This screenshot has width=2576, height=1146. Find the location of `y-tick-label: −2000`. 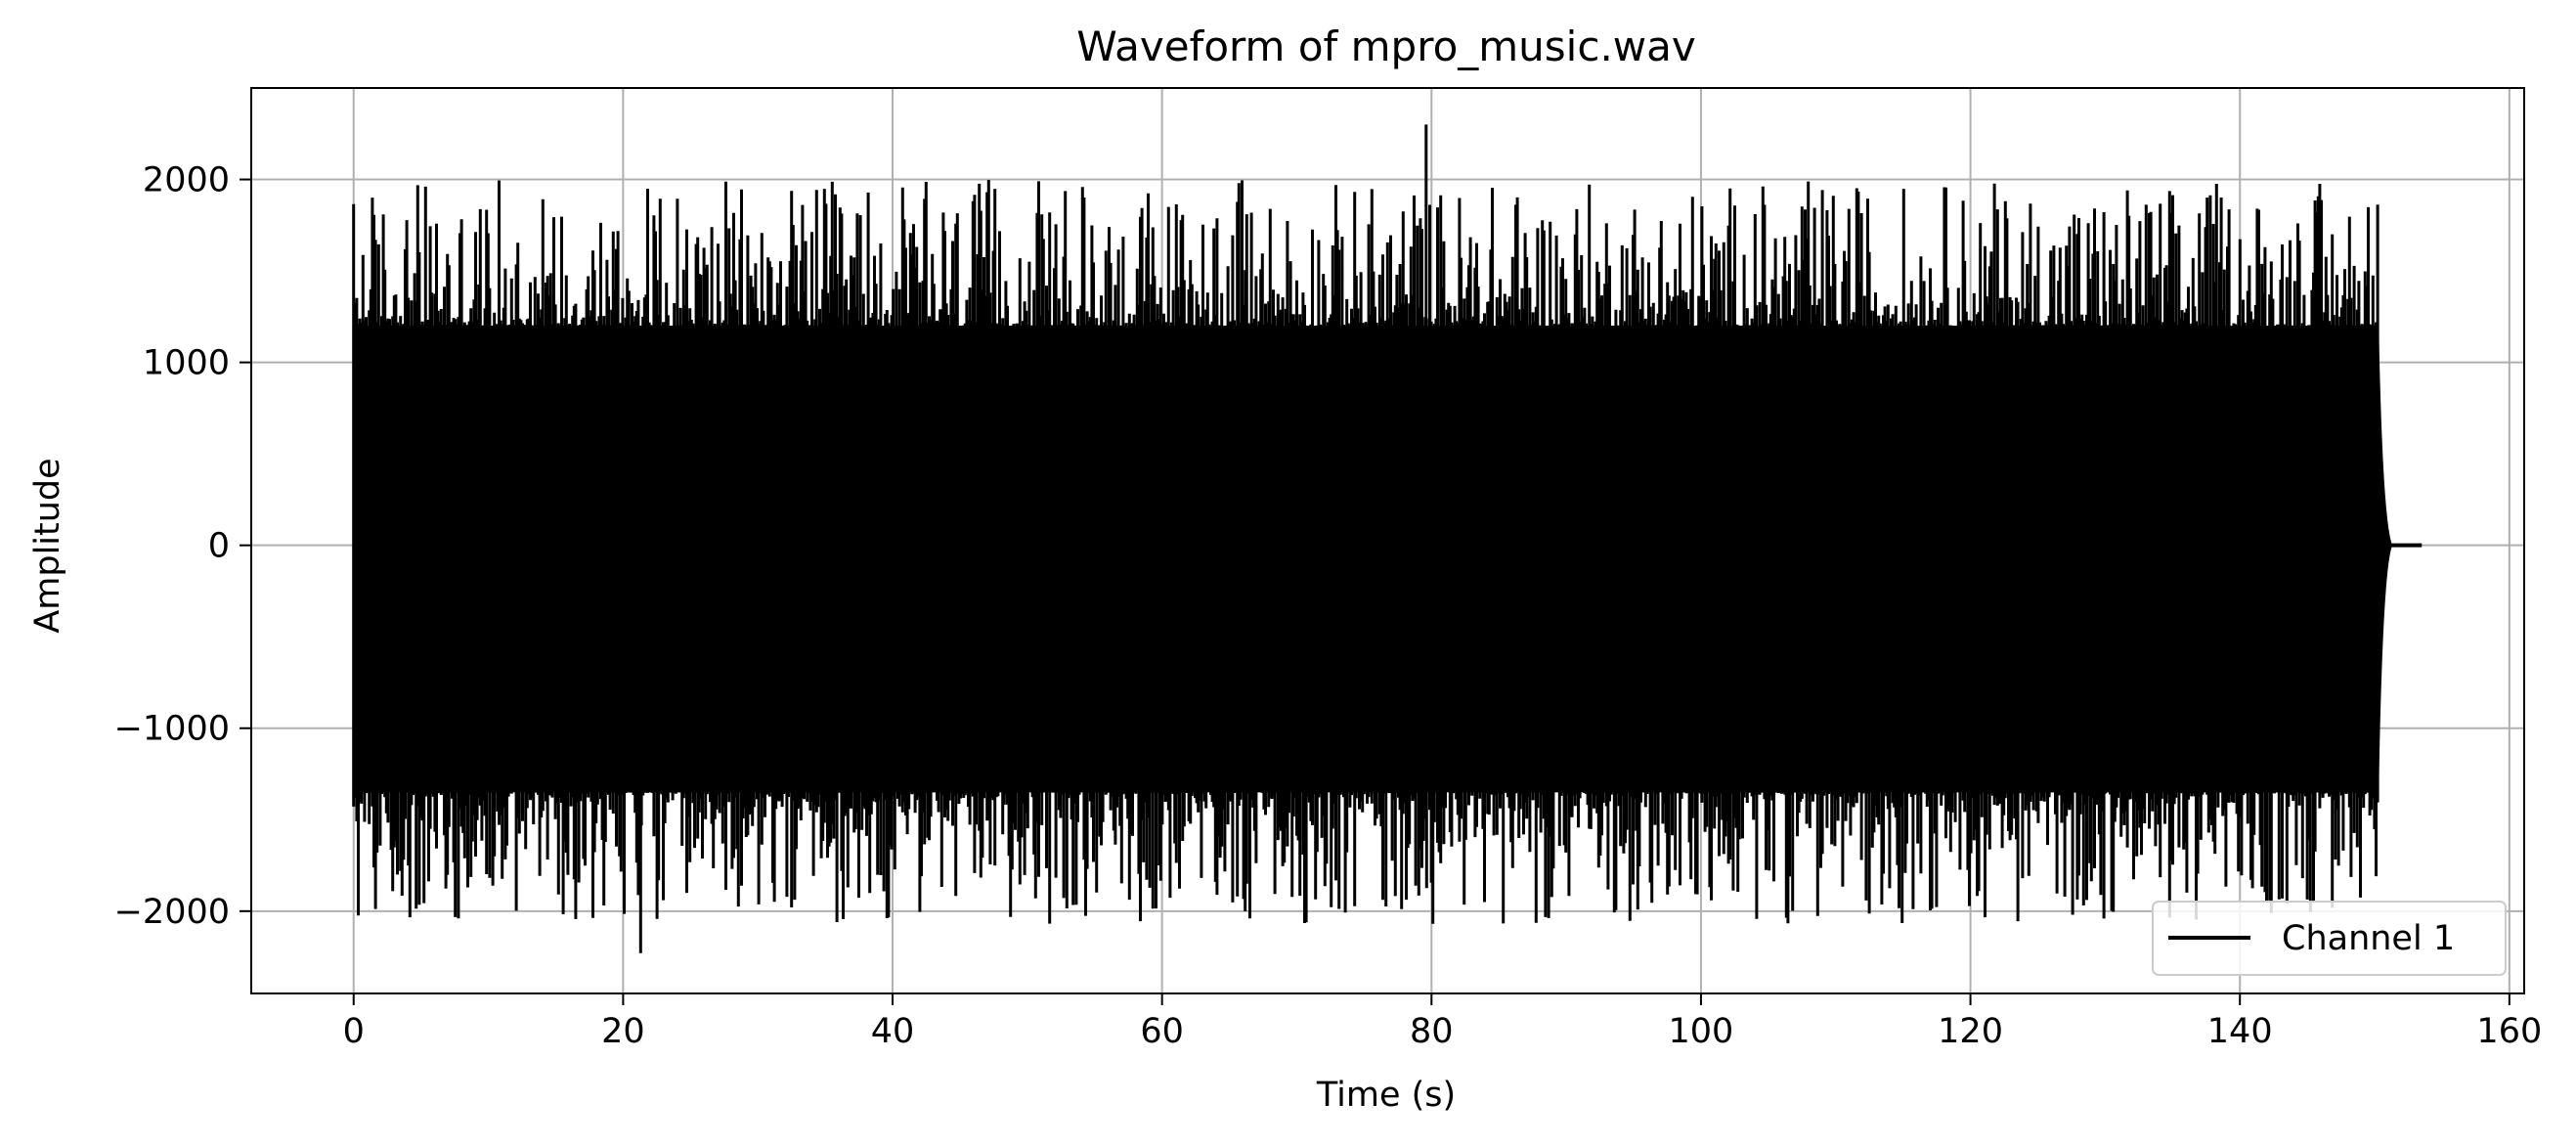

y-tick-label: −2000 is located at coordinates (172, 912).